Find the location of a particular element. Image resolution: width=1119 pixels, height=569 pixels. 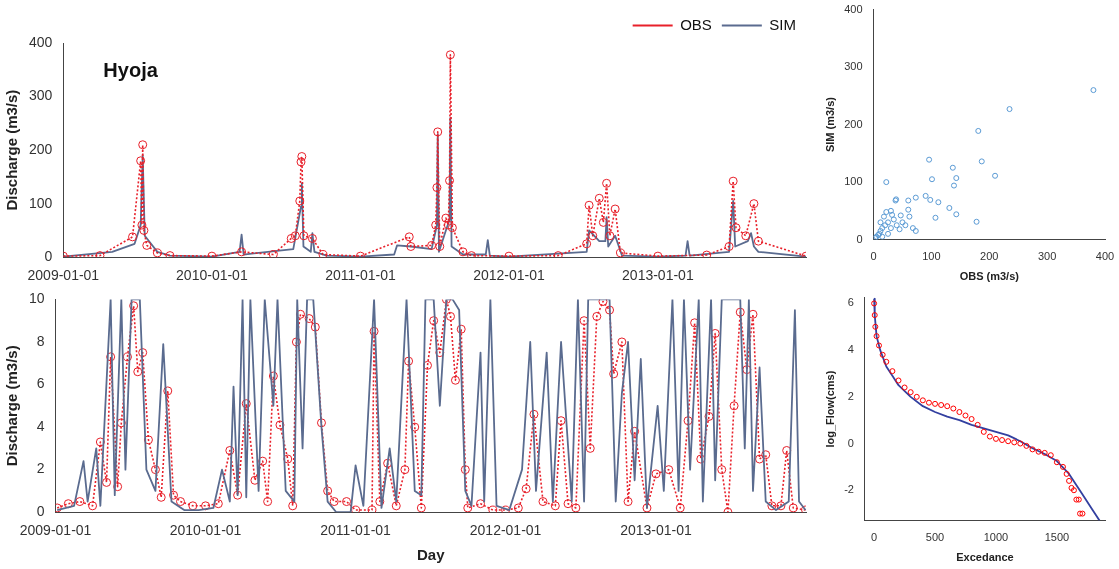

x-tick-label: 100 is located at coordinates (931, 256).